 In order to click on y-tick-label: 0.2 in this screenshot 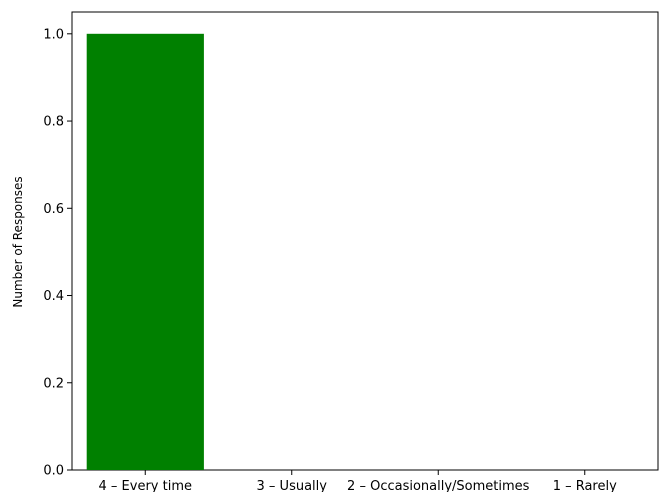, I will do `click(53, 383)`.